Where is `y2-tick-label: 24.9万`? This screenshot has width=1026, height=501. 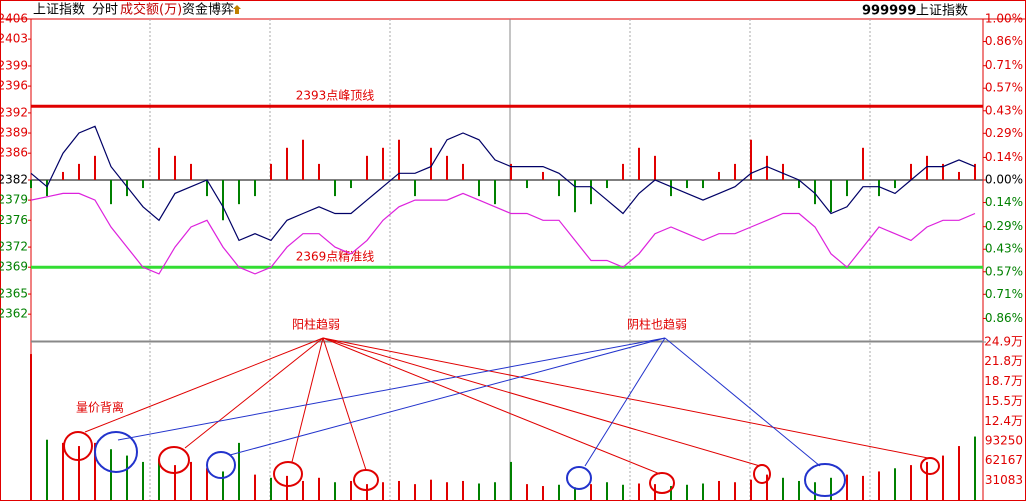
y2-tick-label: 24.9万 is located at coordinates (1003, 342).